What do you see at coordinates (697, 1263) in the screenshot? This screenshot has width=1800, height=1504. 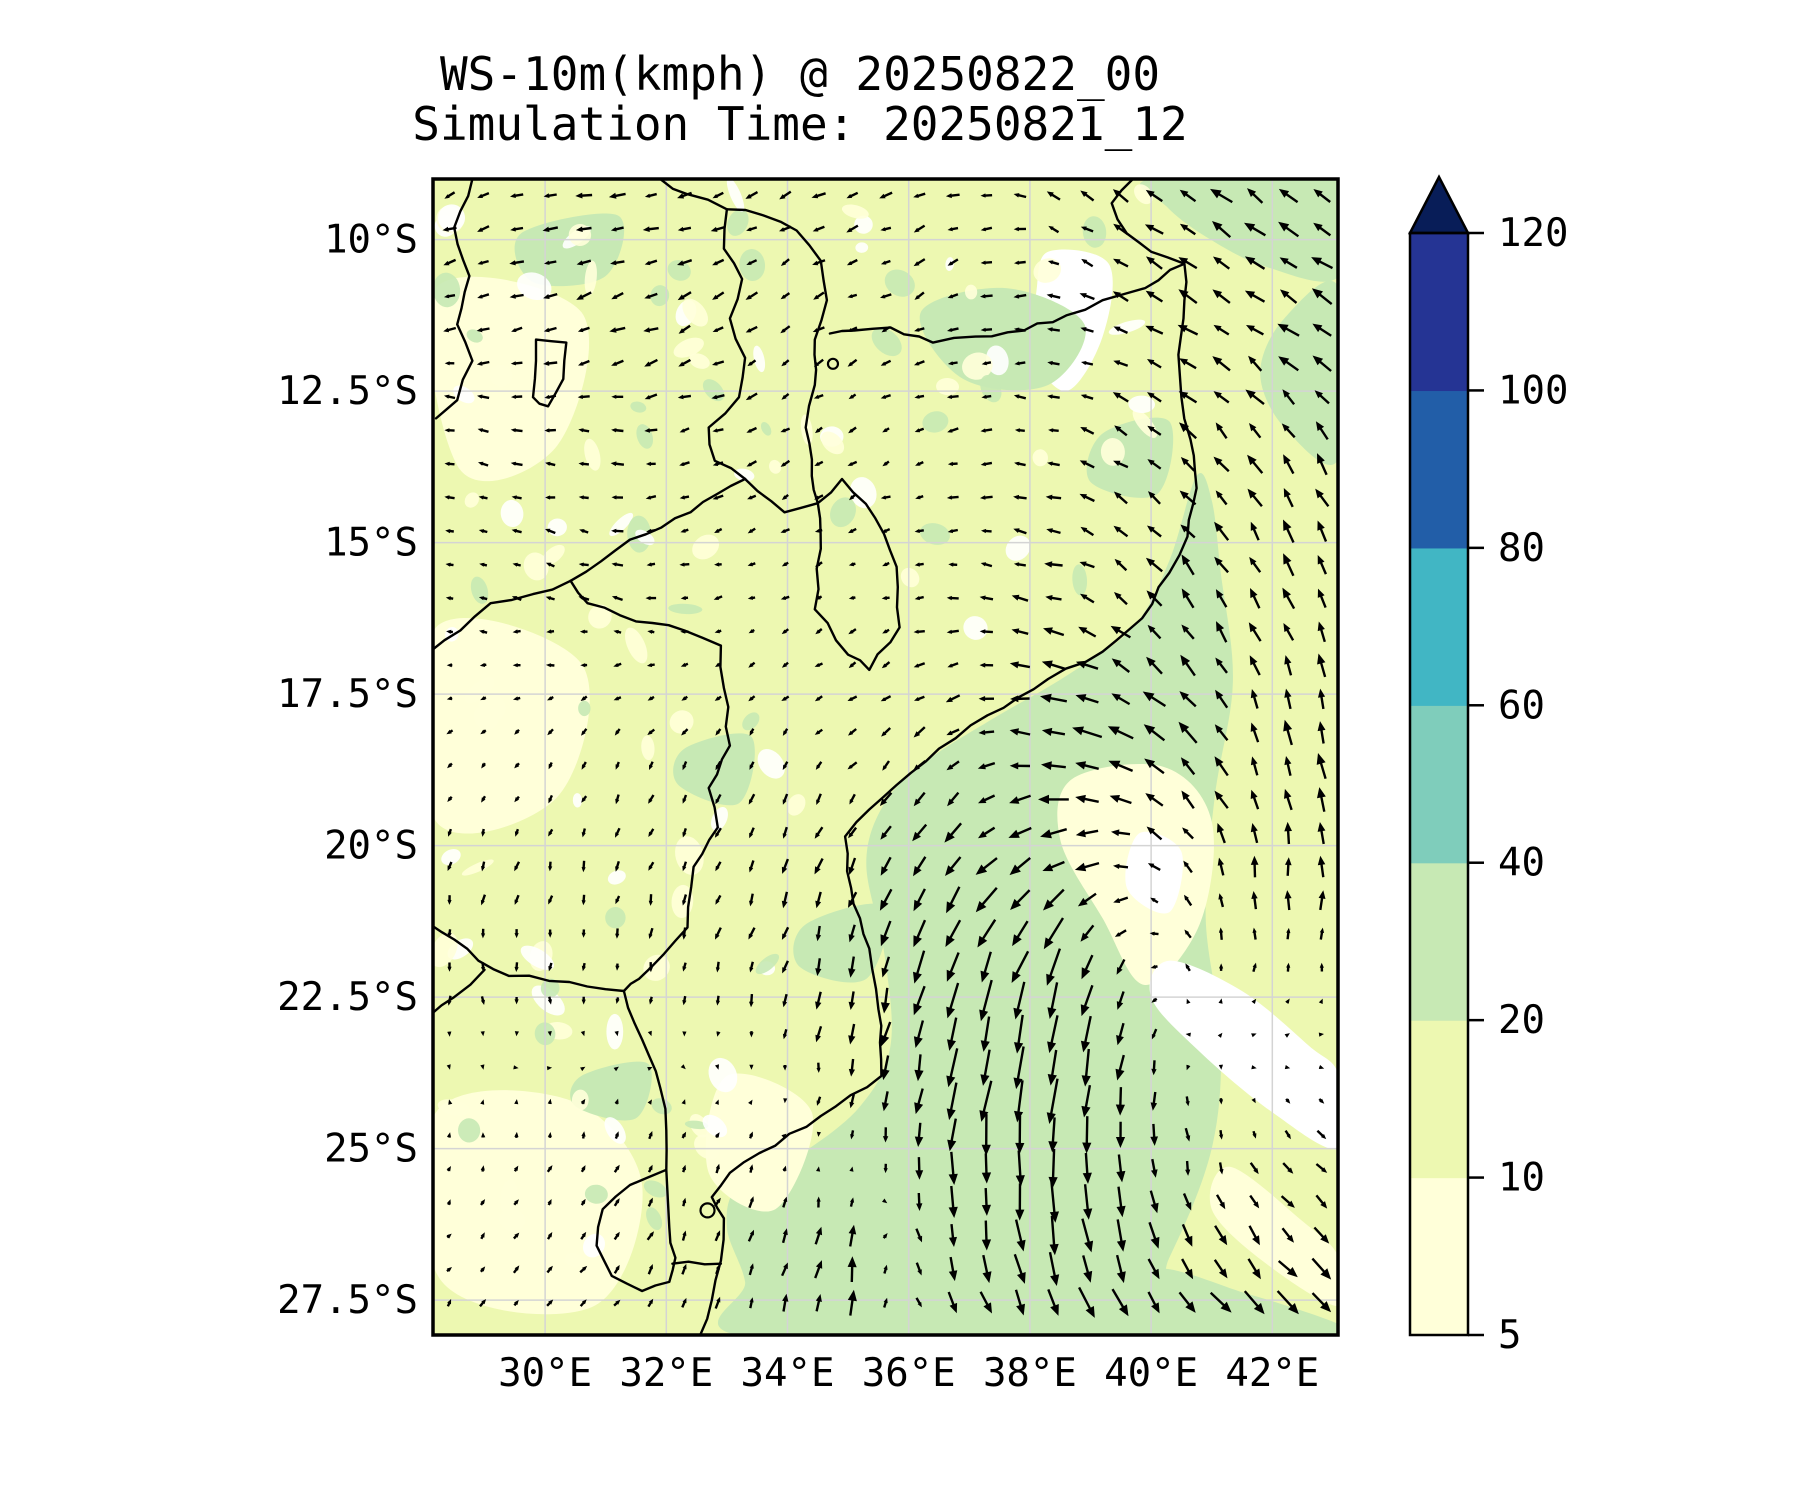 I see `border-mozambique-south-africa` at bounding box center [697, 1263].